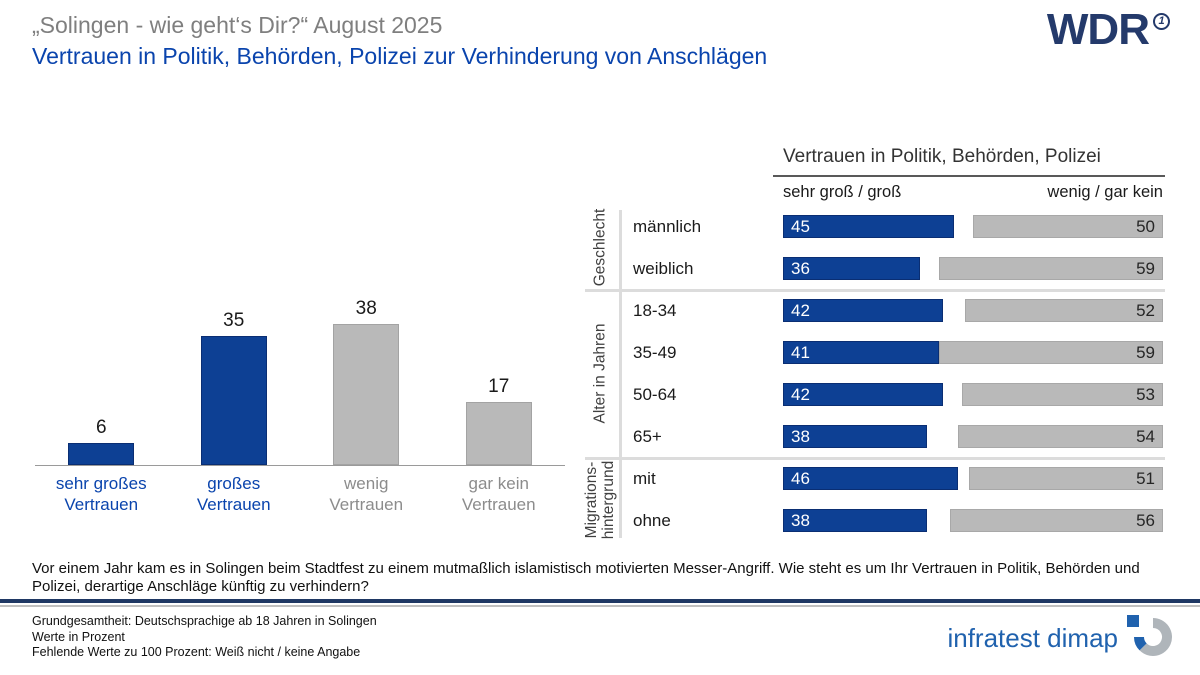 Image resolution: width=1200 pixels, height=675 pixels. I want to click on bar-low: 51, so click(1066, 478).